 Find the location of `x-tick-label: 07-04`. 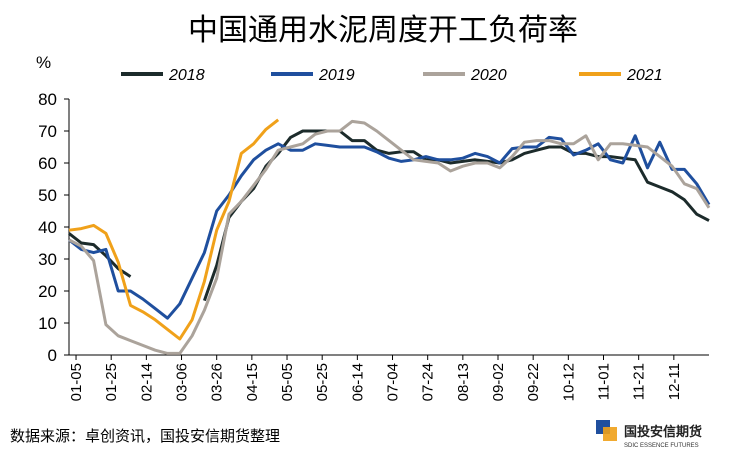

x-tick-label: 07-04 is located at coordinates (393, 382).